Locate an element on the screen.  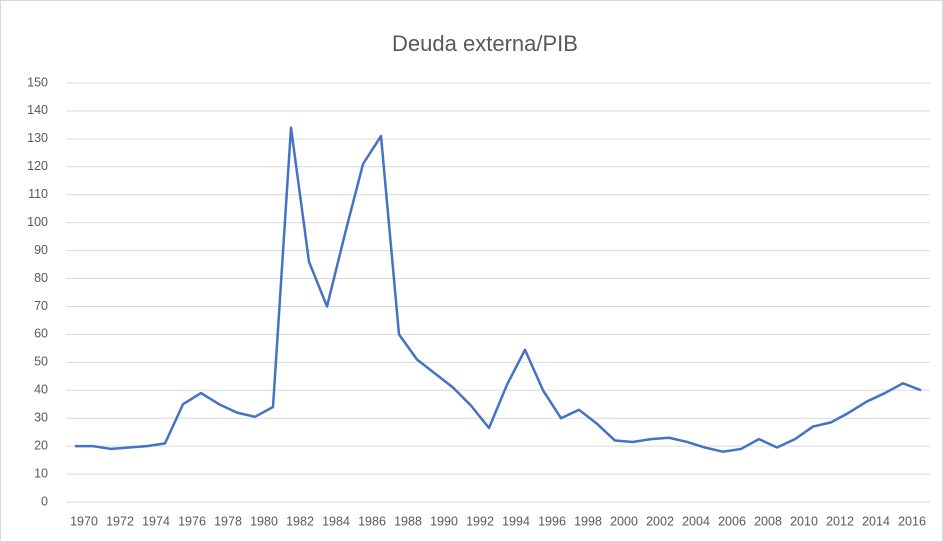
x-tick-label: 1990 is located at coordinates (444, 521).